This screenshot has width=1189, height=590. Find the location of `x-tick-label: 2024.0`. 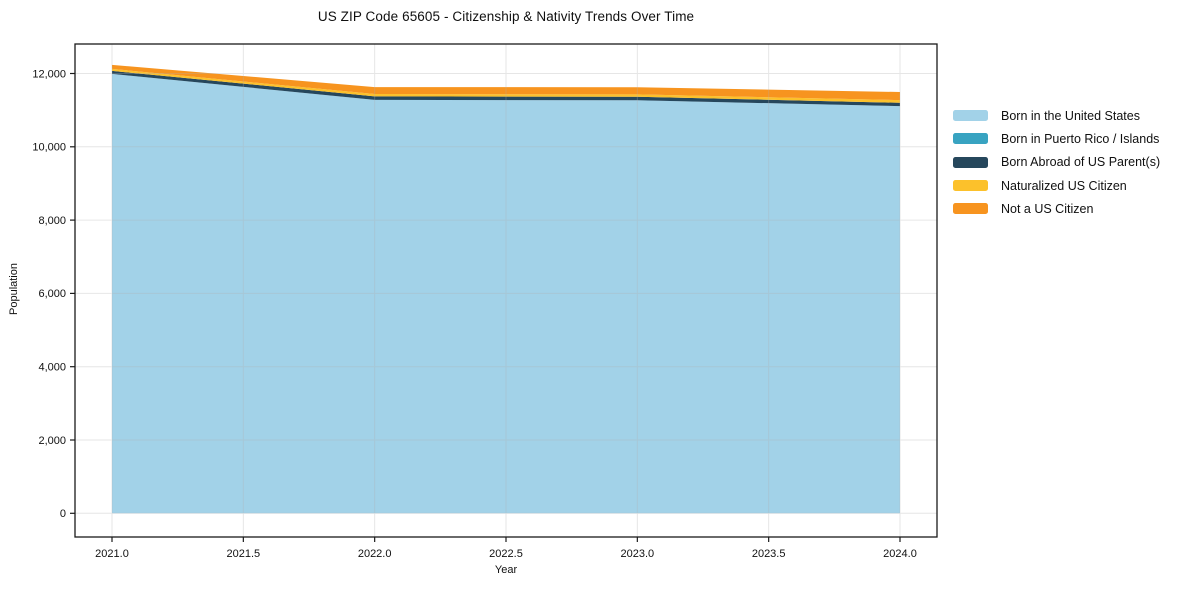

x-tick-label: 2024.0 is located at coordinates (900, 554).